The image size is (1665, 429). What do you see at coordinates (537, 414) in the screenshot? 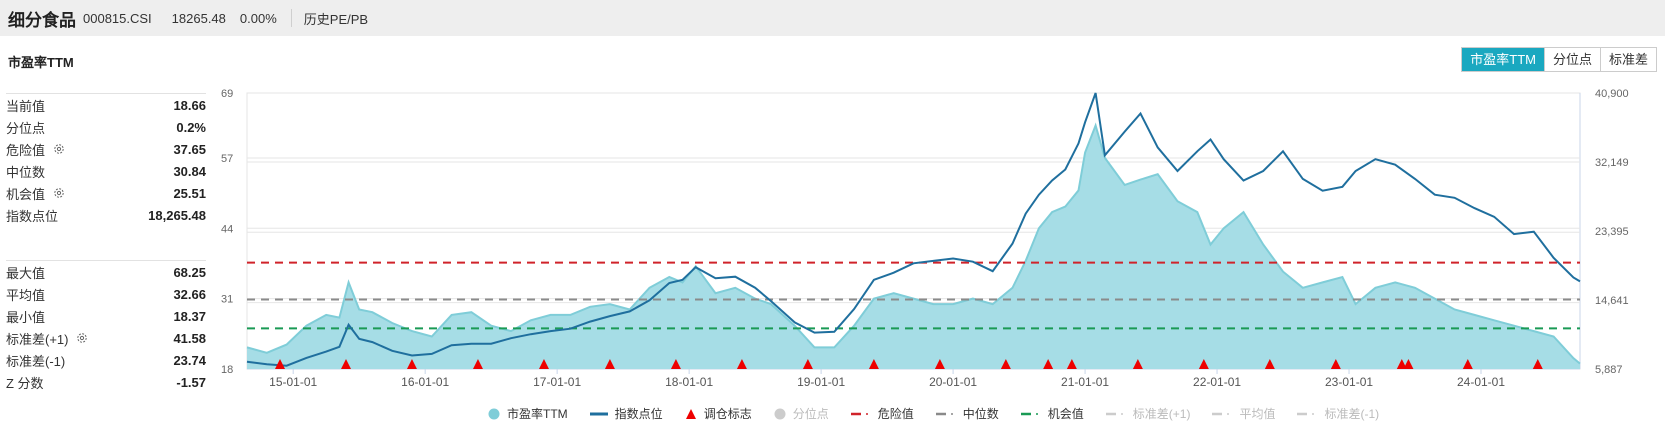
I see `legend-label: 市盈率TTM` at bounding box center [537, 414].